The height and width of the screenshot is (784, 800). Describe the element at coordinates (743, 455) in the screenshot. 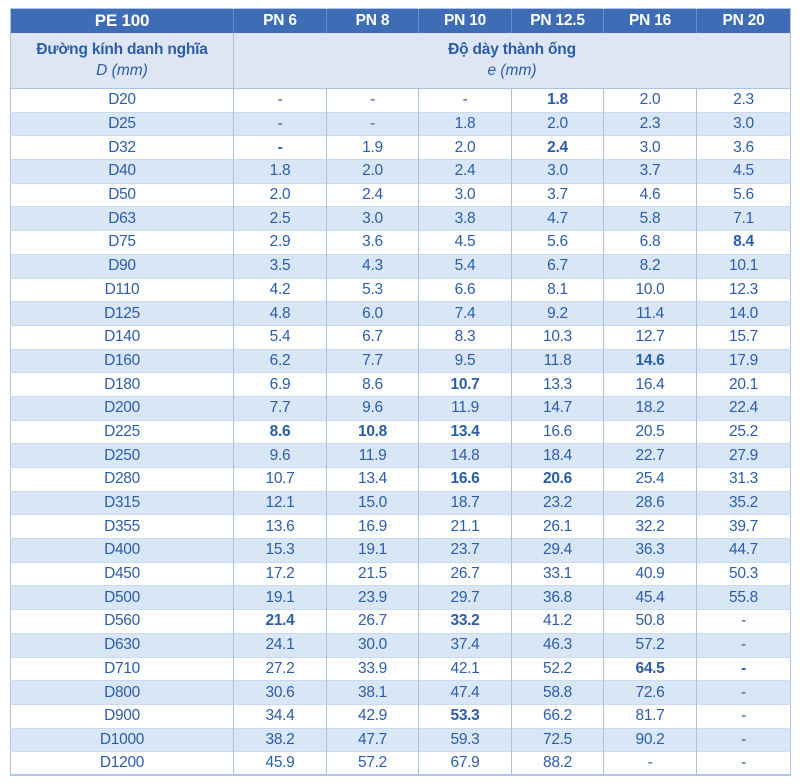

I see `value-cell: 27.9` at that location.